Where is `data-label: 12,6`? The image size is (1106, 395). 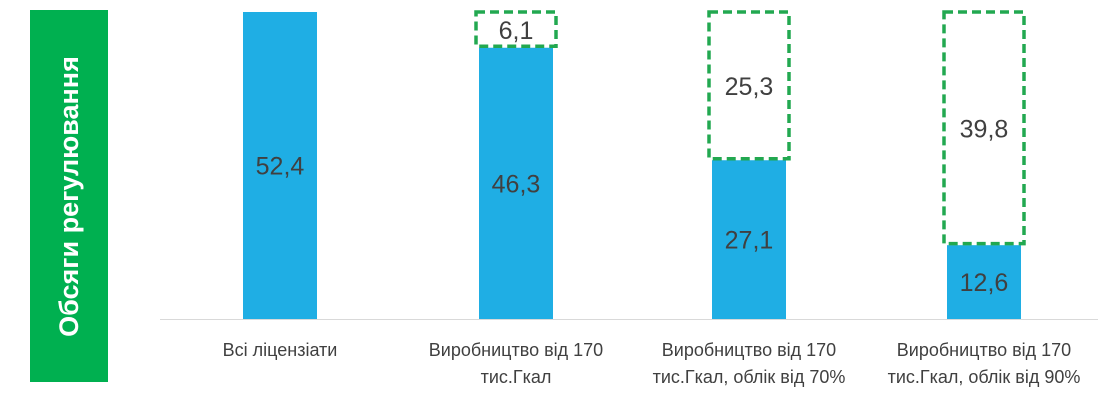 data-label: 12,6 is located at coordinates (984, 283).